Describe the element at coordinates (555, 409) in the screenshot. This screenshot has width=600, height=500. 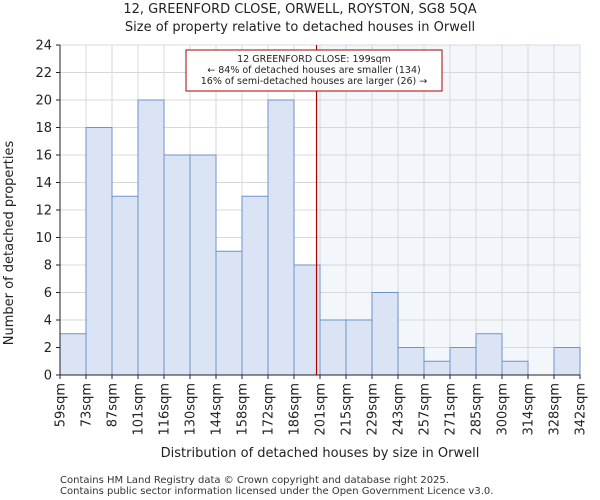
I see `x-tick-label: 328sqm` at that location.